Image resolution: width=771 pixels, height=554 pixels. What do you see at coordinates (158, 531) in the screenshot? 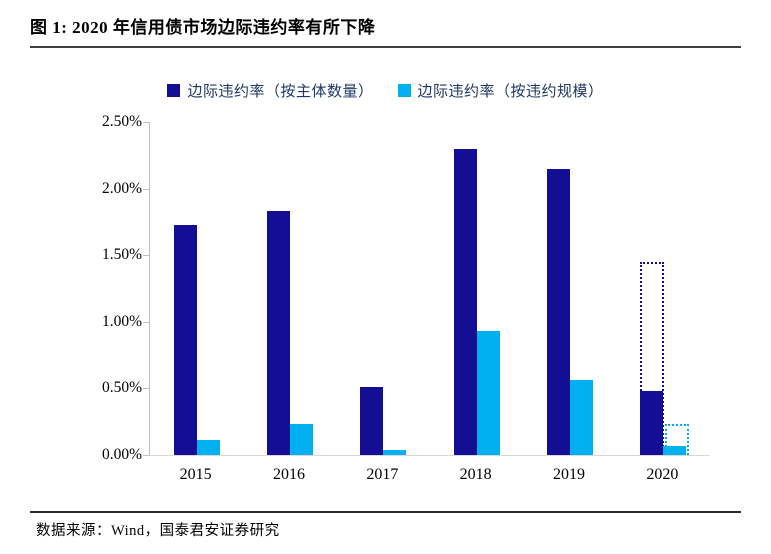
I see `data-source-note: 数据来源：Wind，国泰君安证券研究` at bounding box center [158, 531].